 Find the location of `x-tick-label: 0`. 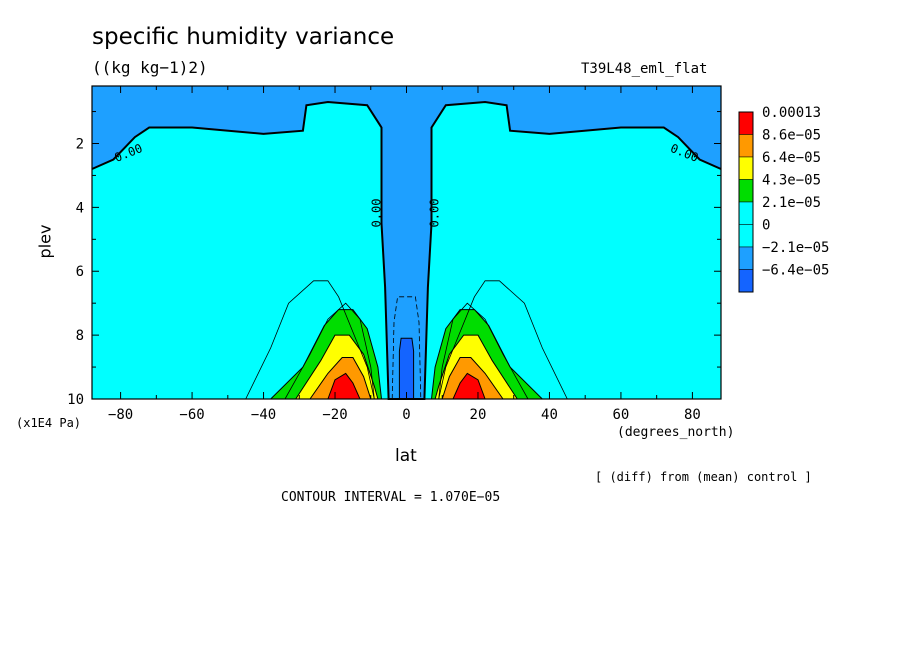

x-tick-label: 0 is located at coordinates (406, 415).